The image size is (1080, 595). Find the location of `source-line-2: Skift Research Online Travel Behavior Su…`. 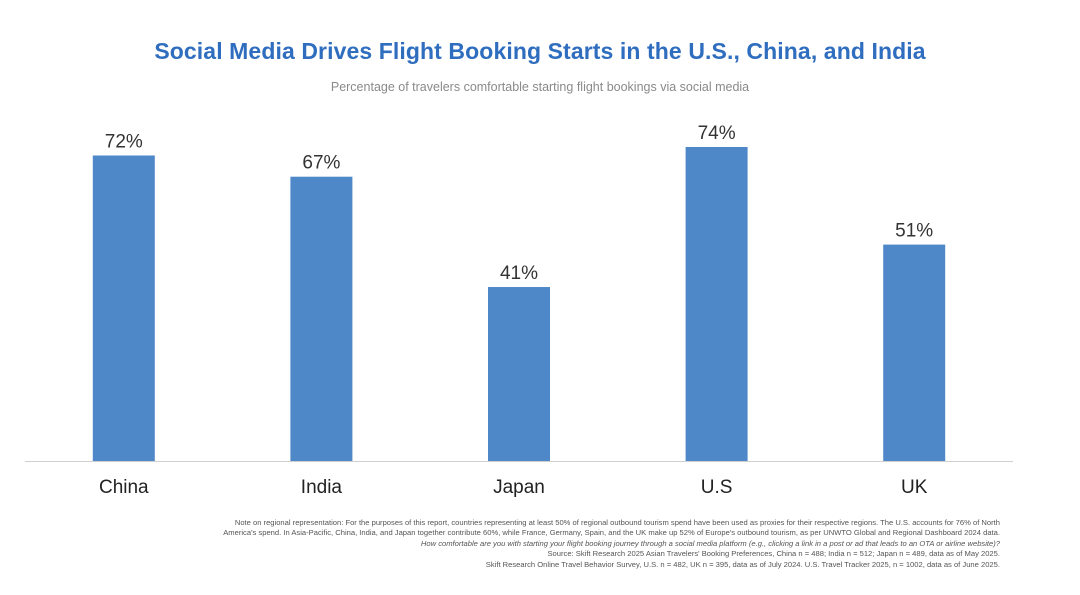

source-line-2: Skift Research Online Travel Behavior Su… is located at coordinates (742, 564).